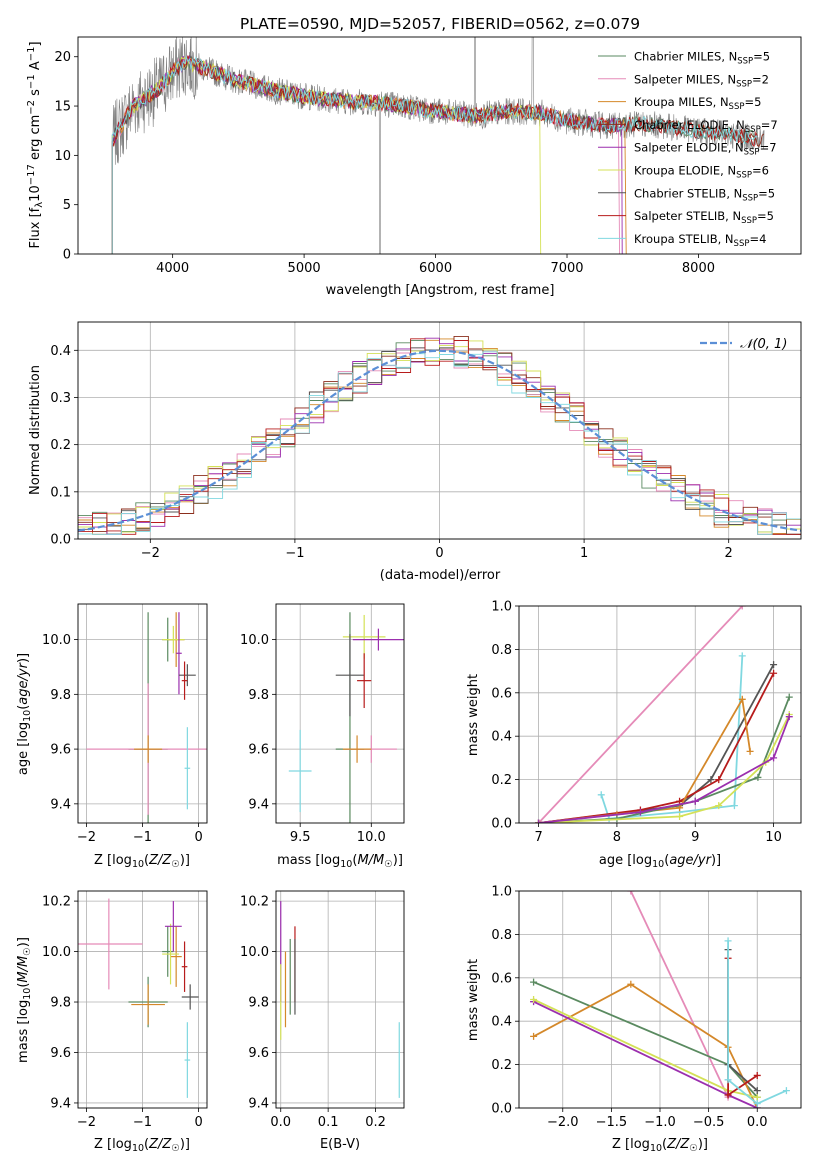  Describe the element at coordinates (31, 81) in the screenshot. I see `ylabel-part-7: −1` at that location.